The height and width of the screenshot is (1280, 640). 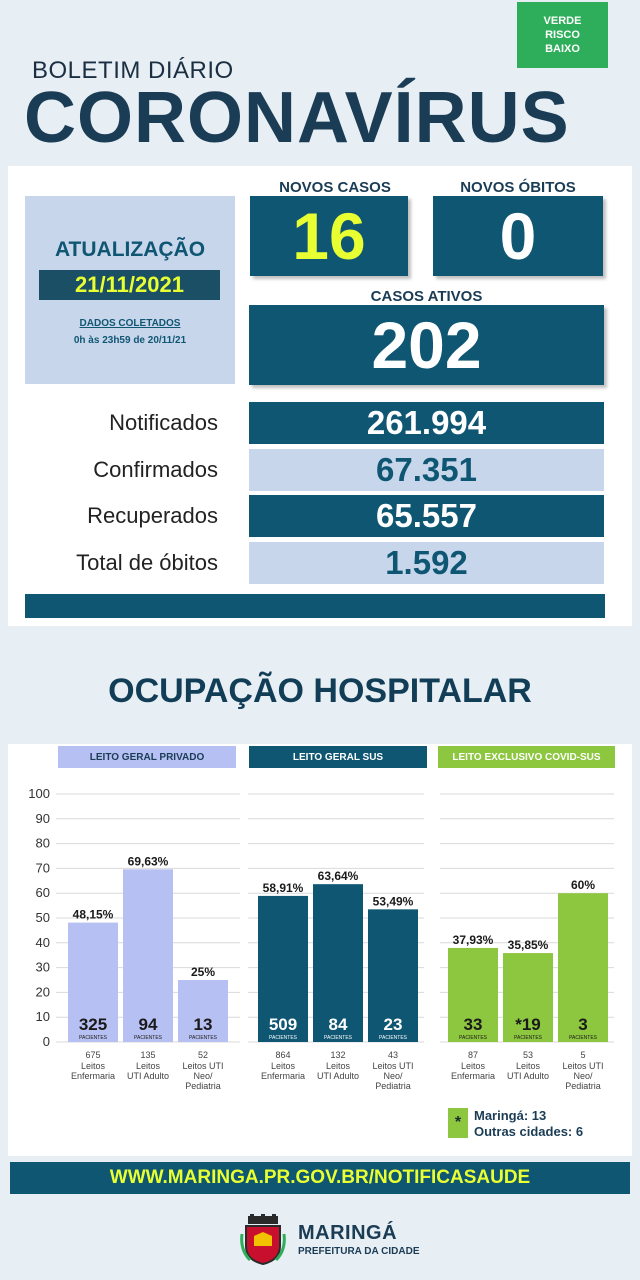 I want to click on new-cases-label: NOVOS CASOS, so click(x=335, y=187).